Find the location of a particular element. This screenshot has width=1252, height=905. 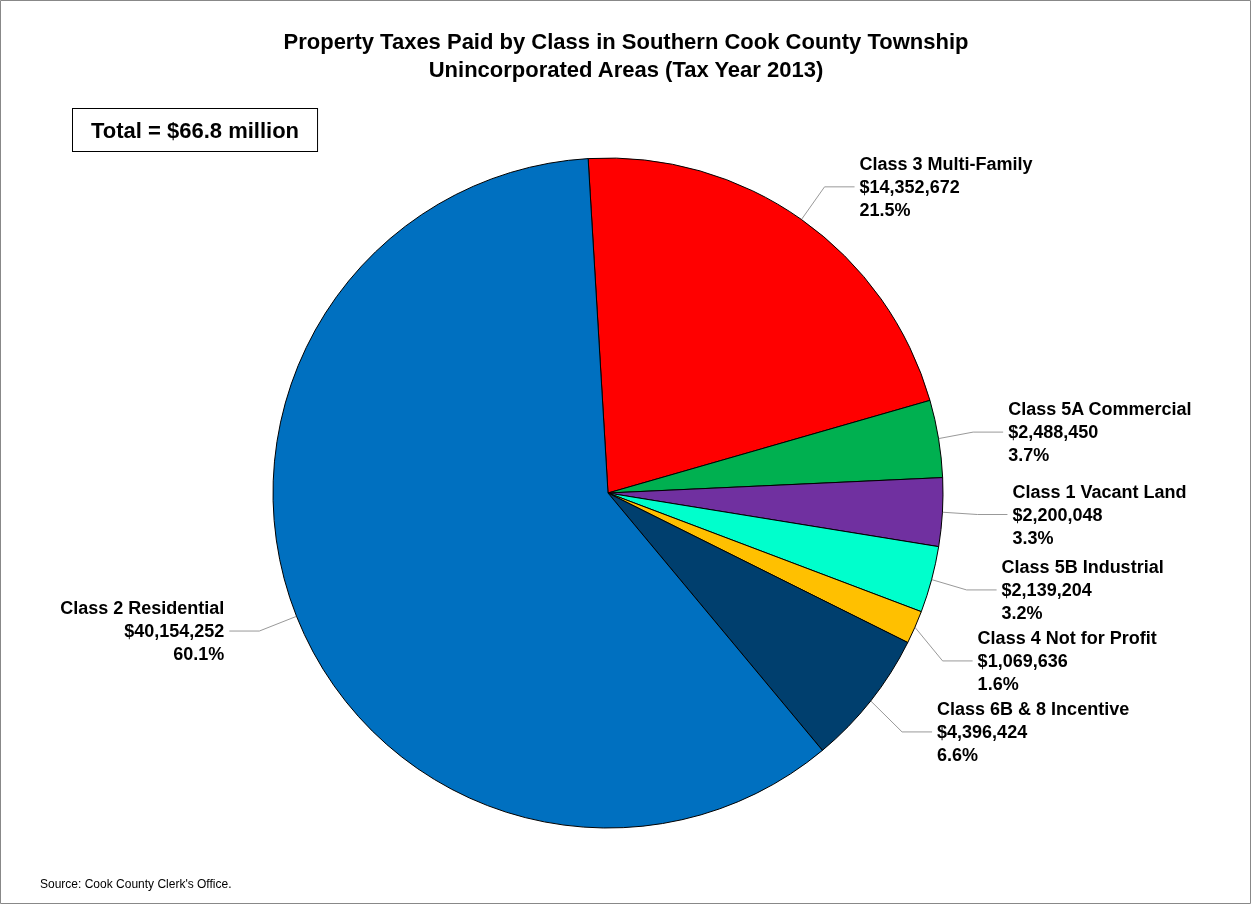

slice-label: Class 1 Vacant Land is located at coordinates (1099, 491).